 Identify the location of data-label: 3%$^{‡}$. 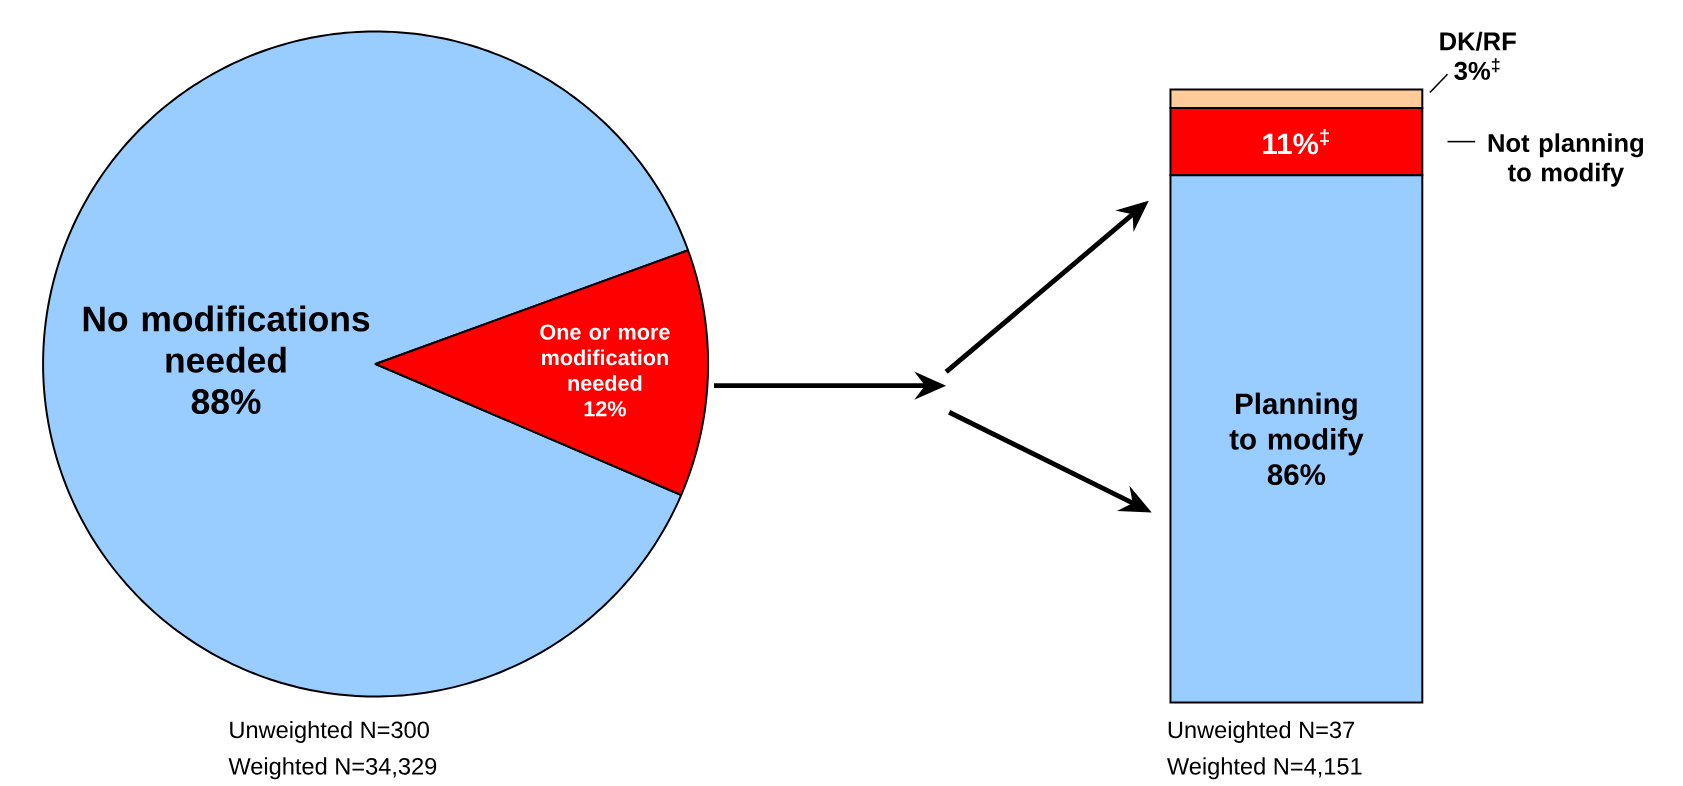
(1477, 69).